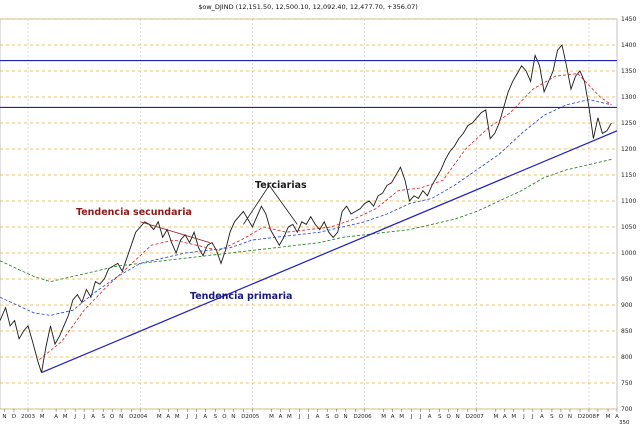 Image resolution: width=640 pixels, height=431 pixels. I want to click on y-tick-label: 850, so click(627, 331).